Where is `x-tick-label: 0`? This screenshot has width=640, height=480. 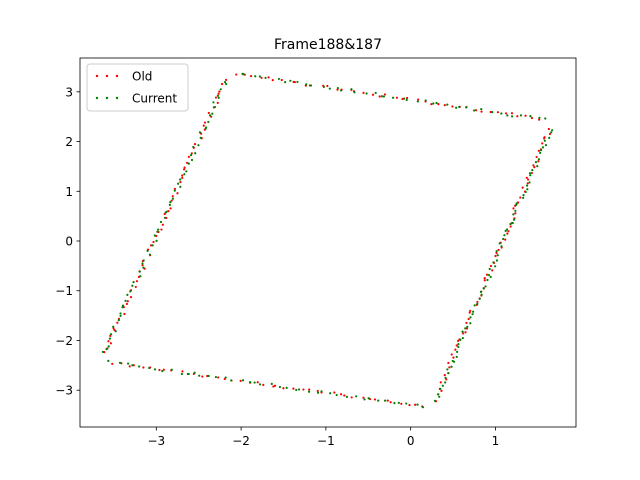 x-tick-label: 0 is located at coordinates (411, 441).